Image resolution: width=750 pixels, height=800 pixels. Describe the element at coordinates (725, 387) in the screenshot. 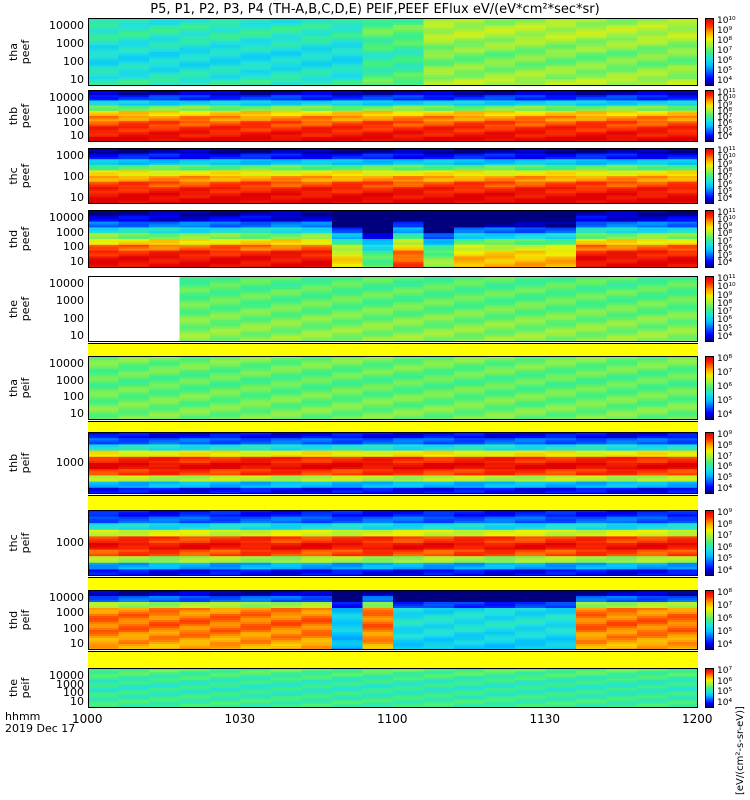

I see `colorbar-tick-label: 10⁶` at that location.